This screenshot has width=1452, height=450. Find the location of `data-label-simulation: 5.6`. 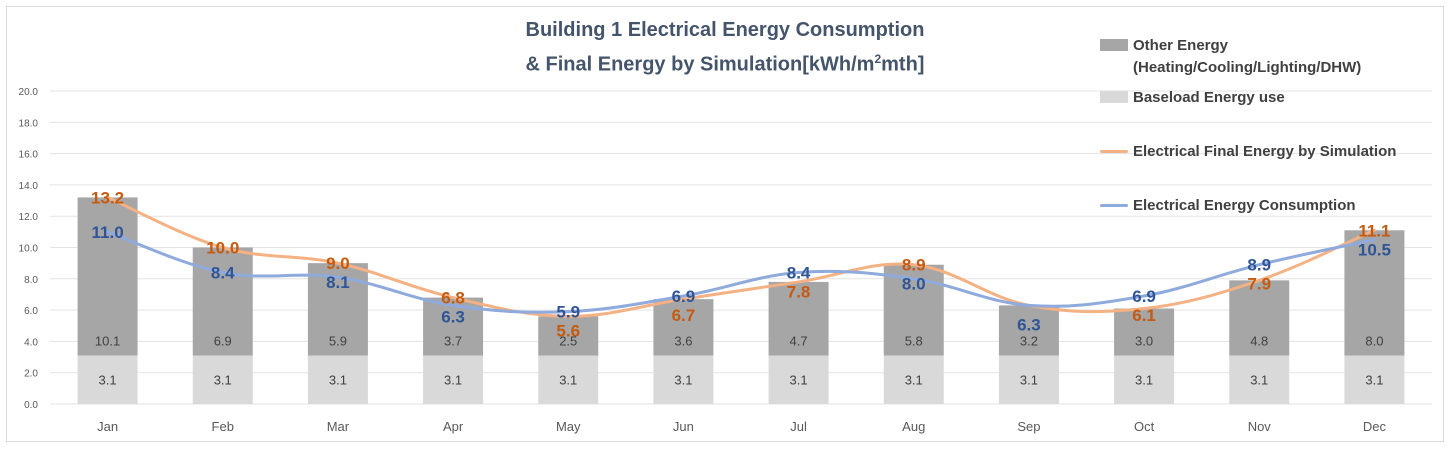

data-label-simulation: 5.6 is located at coordinates (568, 331).